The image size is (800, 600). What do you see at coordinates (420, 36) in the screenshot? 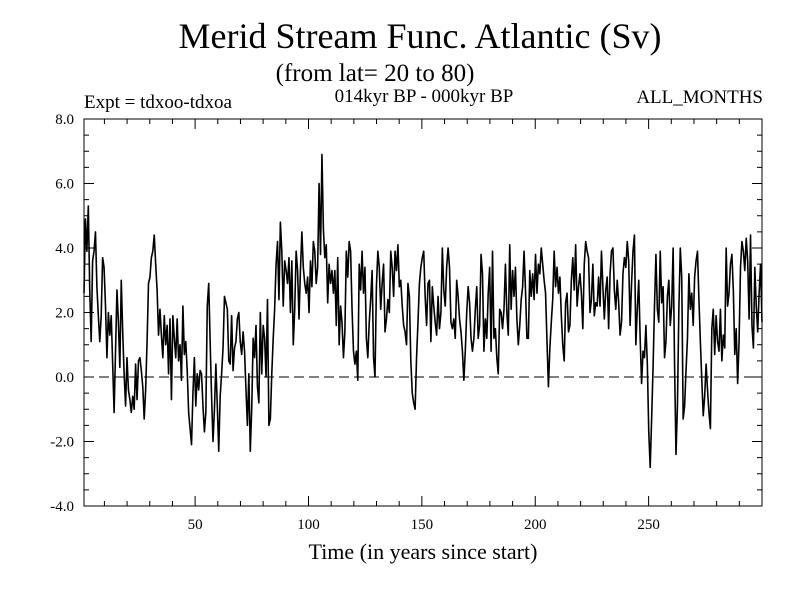
I see `chart-title: Merid Stream Func. Atlantic (Sv)` at bounding box center [420, 36].